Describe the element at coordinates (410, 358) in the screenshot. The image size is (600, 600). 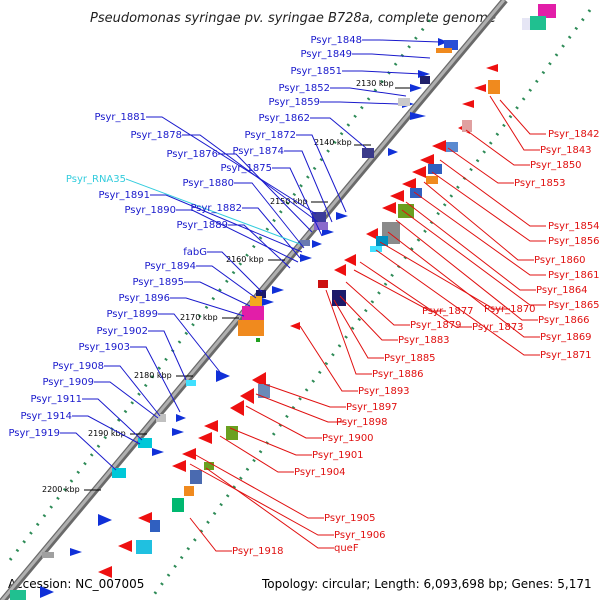
I see `gene-label: Psyr_1885` at that location.